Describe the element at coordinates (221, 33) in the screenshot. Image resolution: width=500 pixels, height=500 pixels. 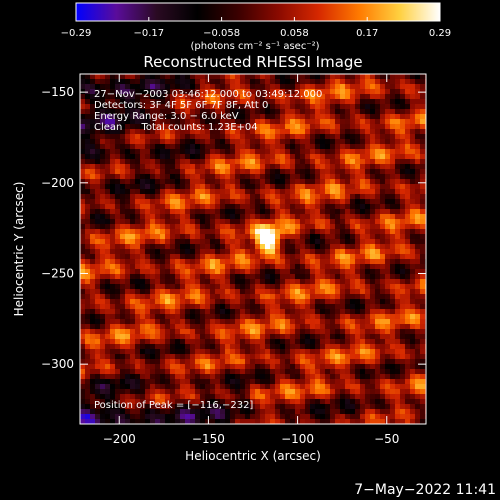
I see `colorbar-tick-label: −0.058` at that location.